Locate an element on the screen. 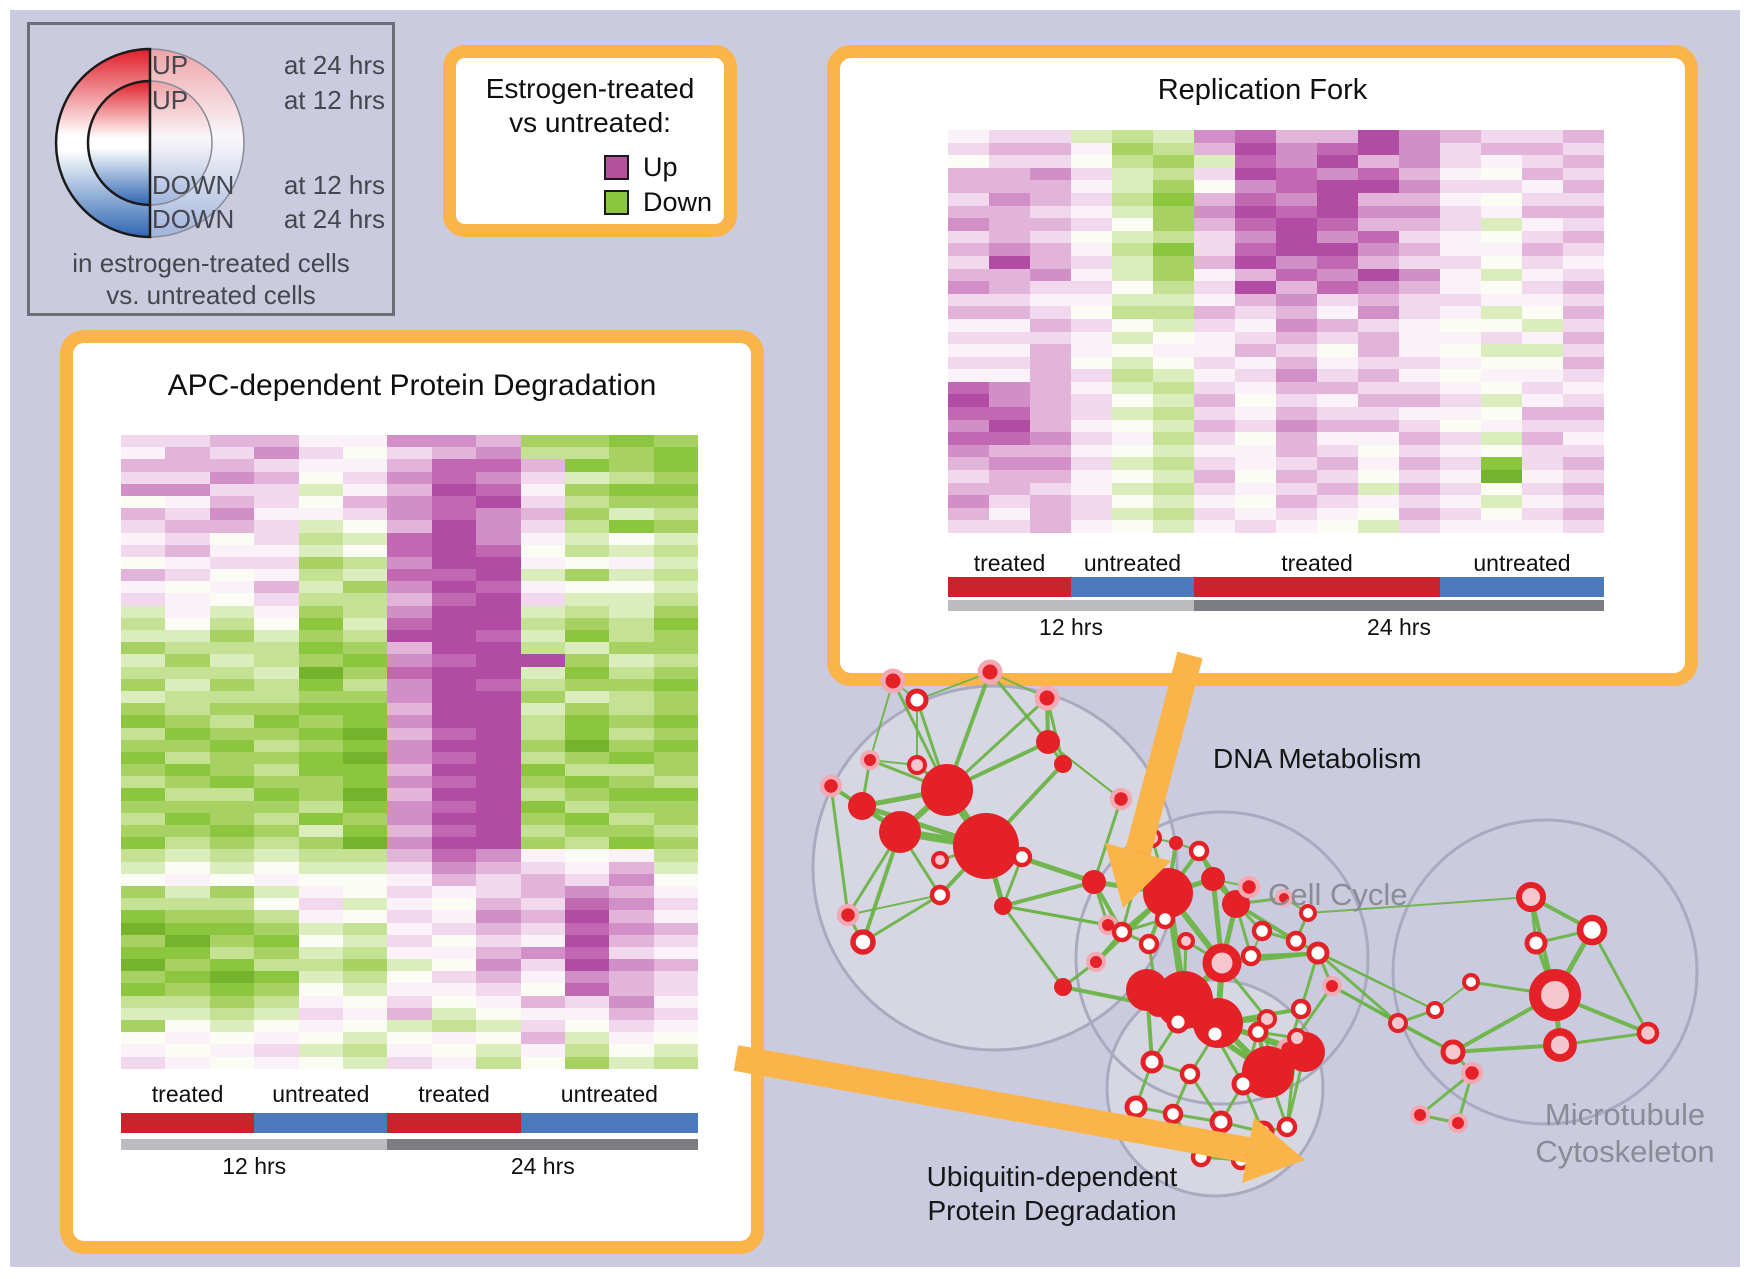 The width and height of the screenshot is (1750, 1279). updown-caption-line2: vs. untreated cells is located at coordinates (211, 295).